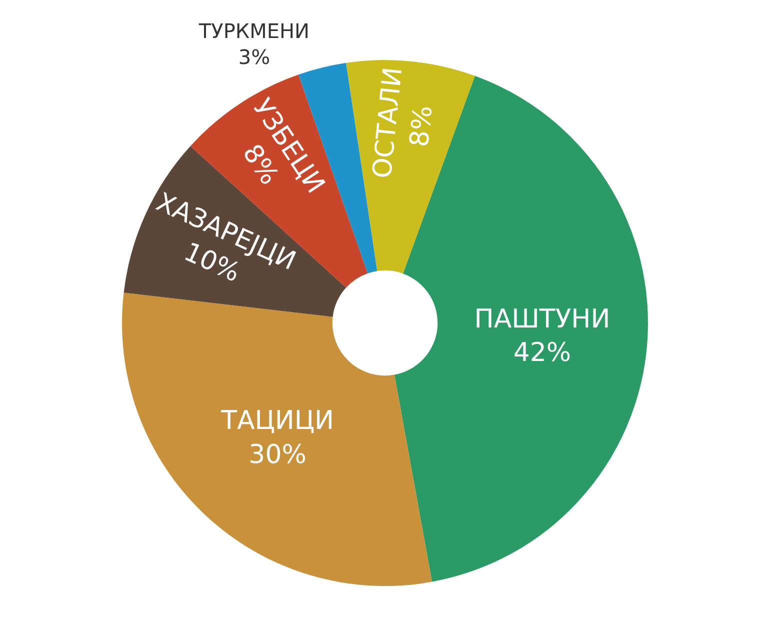 The width and height of the screenshot is (770, 626). What do you see at coordinates (254, 31) in the screenshot?
I see `slice-label: ТУРКМЕНИ` at bounding box center [254, 31].